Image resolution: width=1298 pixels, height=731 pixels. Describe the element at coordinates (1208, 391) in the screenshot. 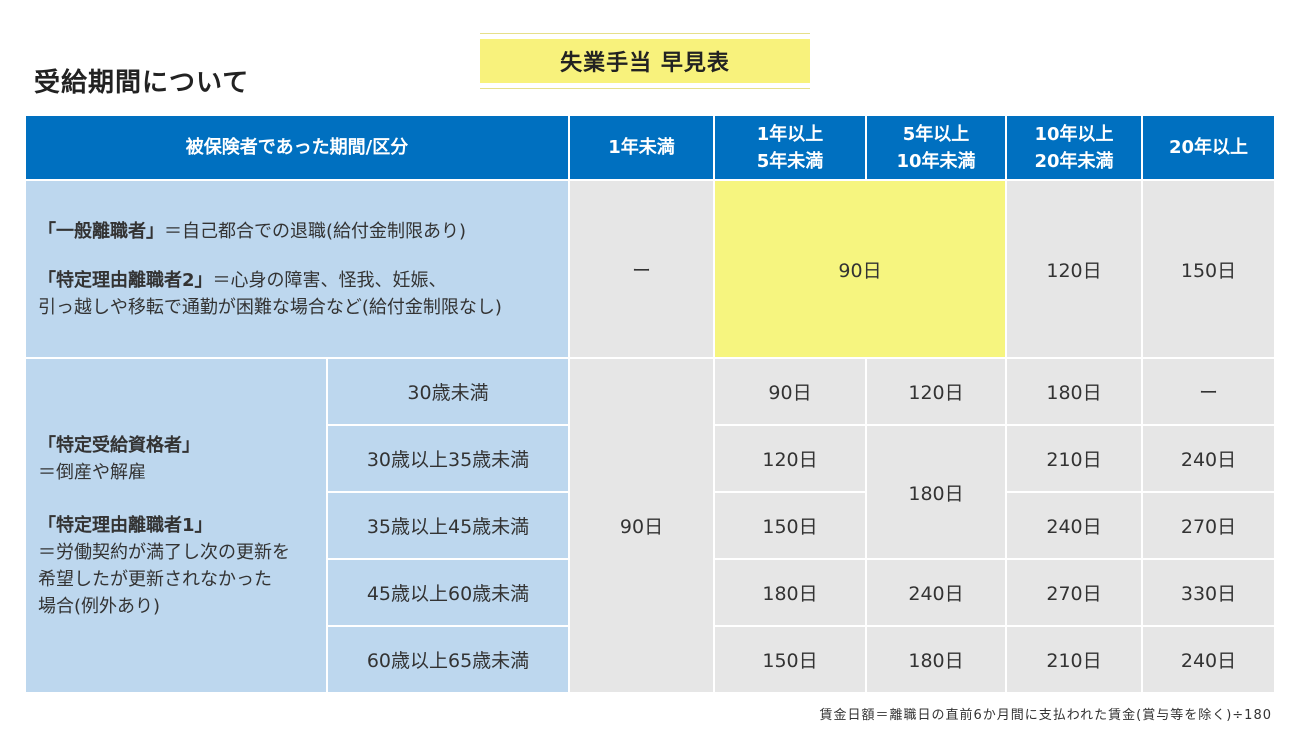

I see `cell-20y: ー` at that location.